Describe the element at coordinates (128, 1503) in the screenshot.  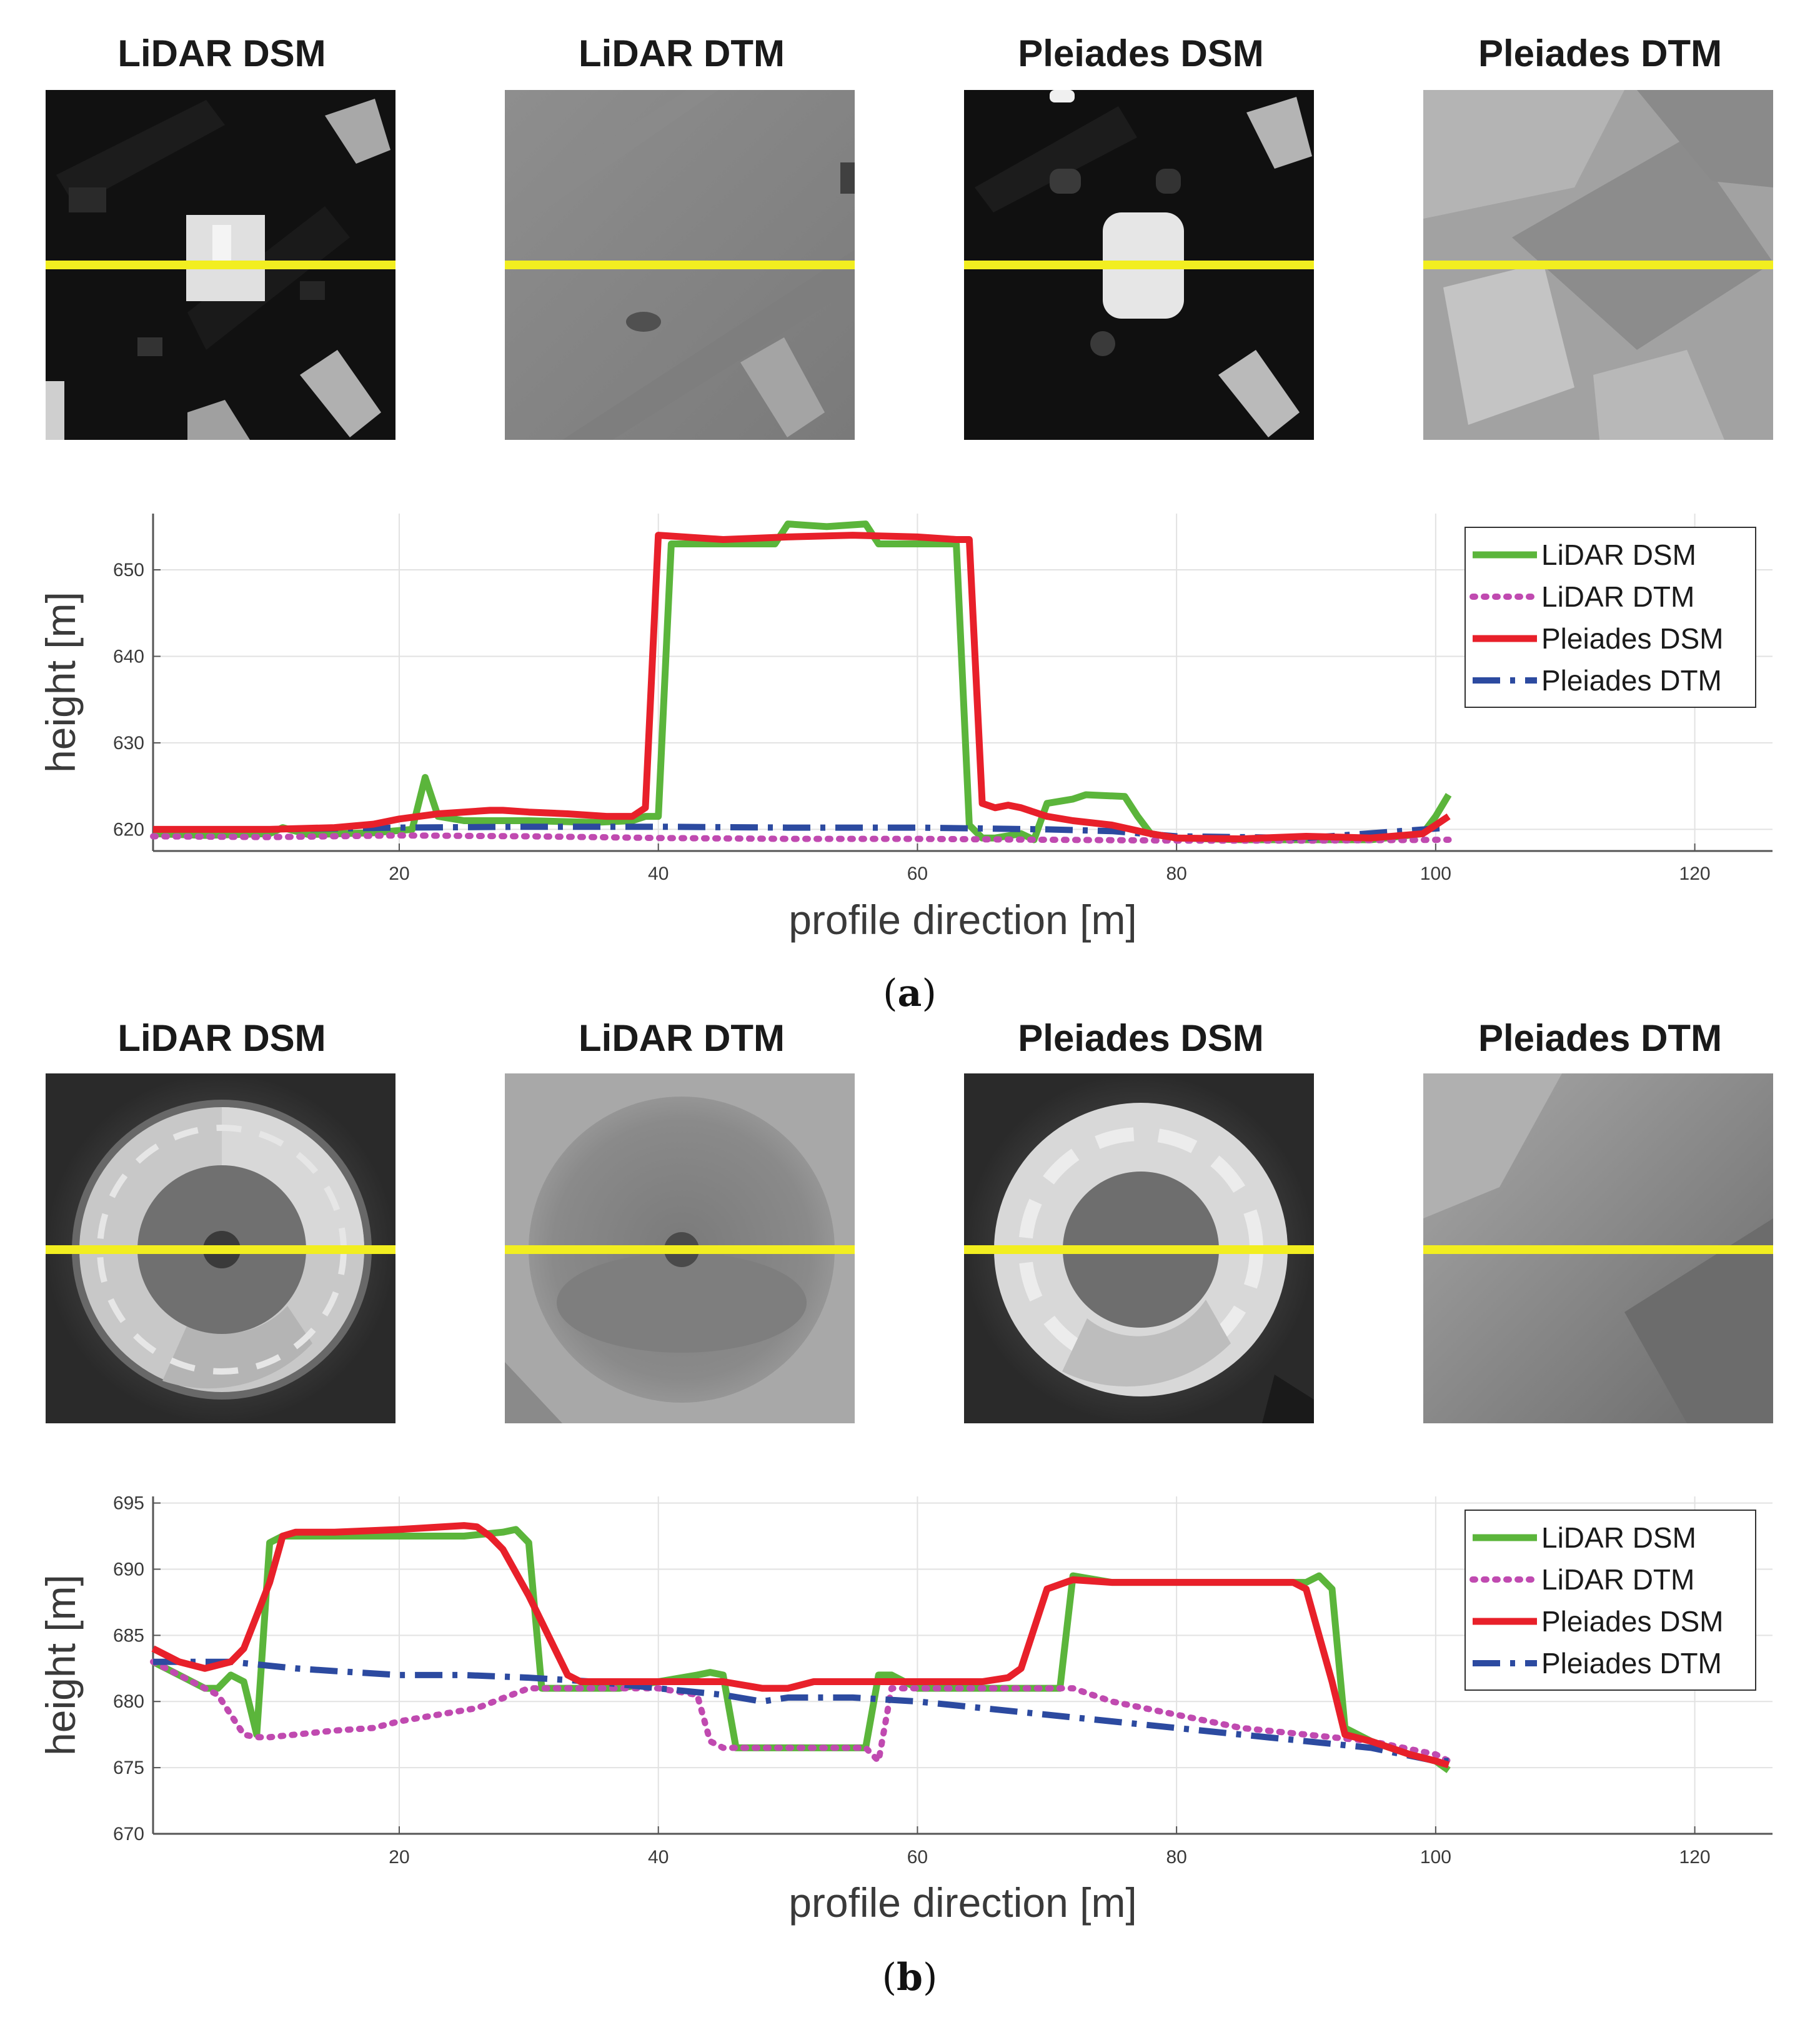
I see `y-tick-label: 695` at that location.